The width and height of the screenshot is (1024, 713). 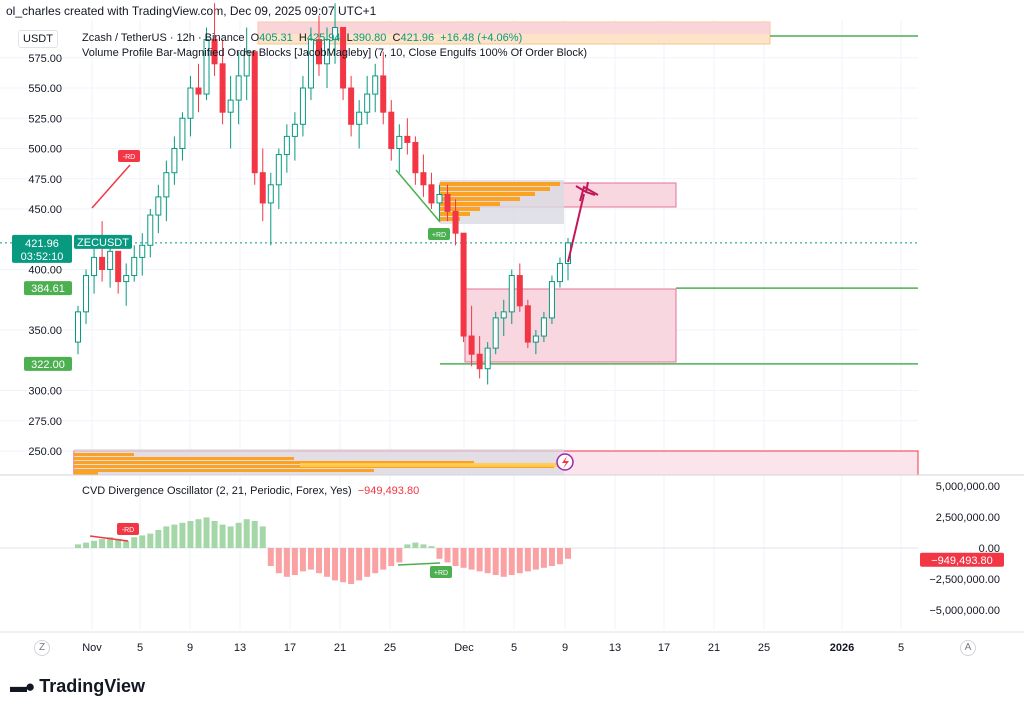 I want to click on zoom-button: Z, so click(x=42, y=648).